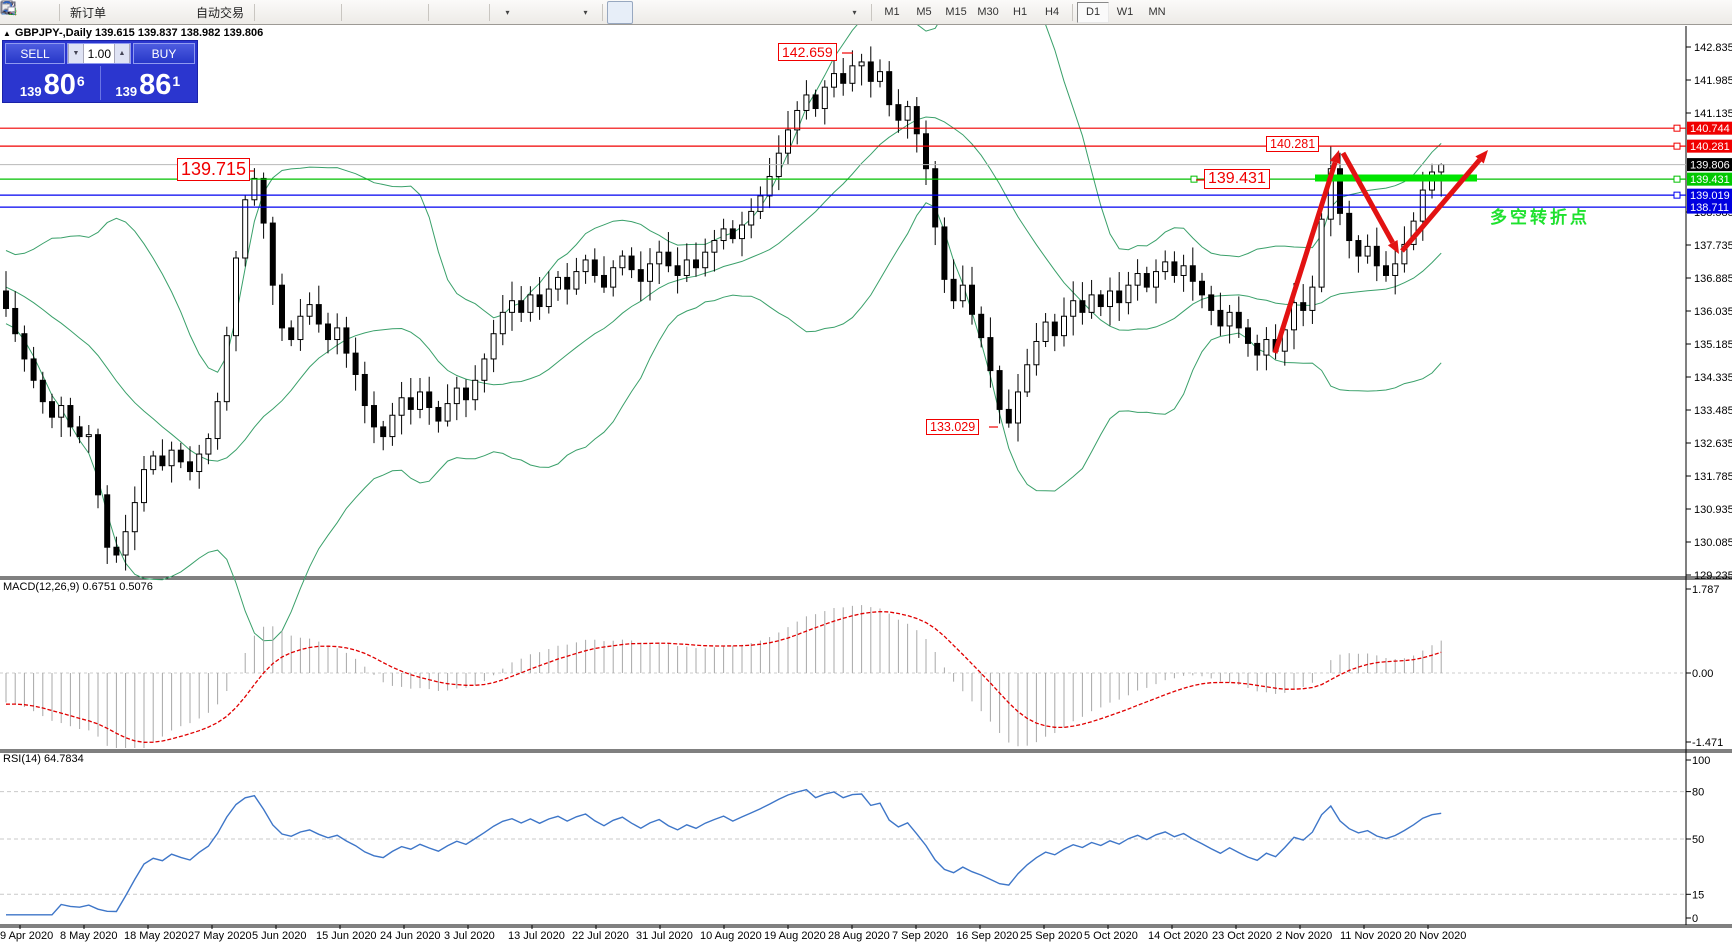  I want to click on sell-price: 139 80 6, so click(53, 83).